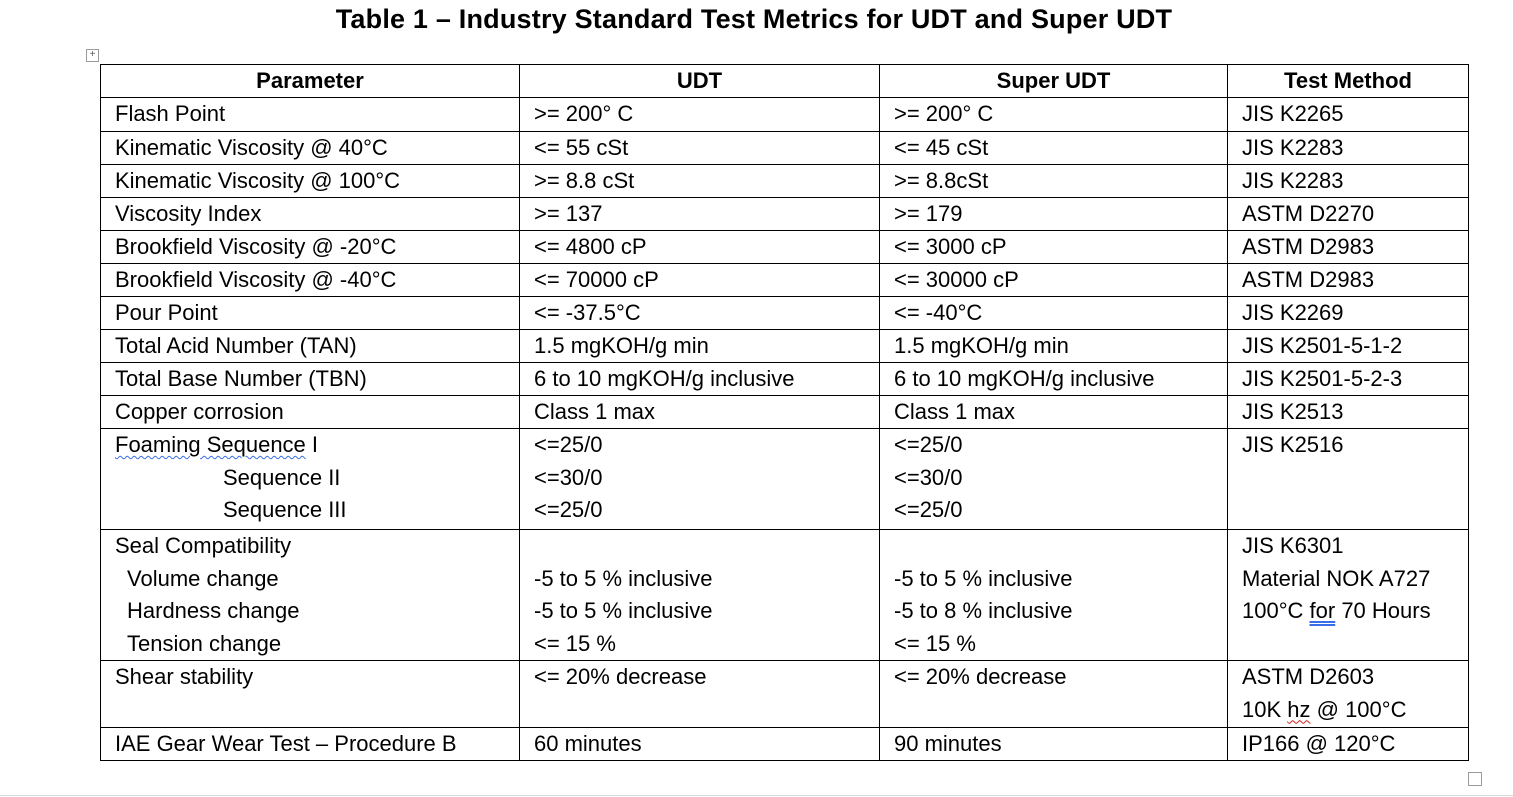 The width and height of the screenshot is (1513, 797). I want to click on cell-parameter: Brookfield Viscosity @ -20°C, so click(310, 247).